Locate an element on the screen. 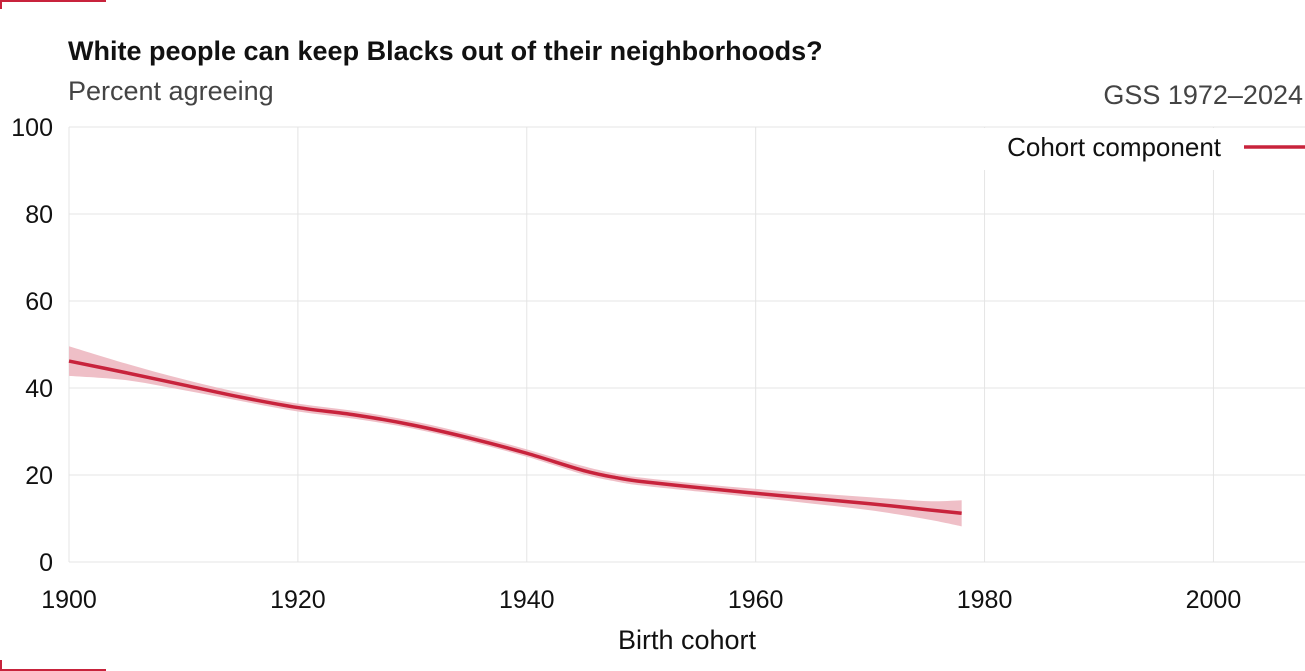  y-tick-label: 100 is located at coordinates (32, 128).